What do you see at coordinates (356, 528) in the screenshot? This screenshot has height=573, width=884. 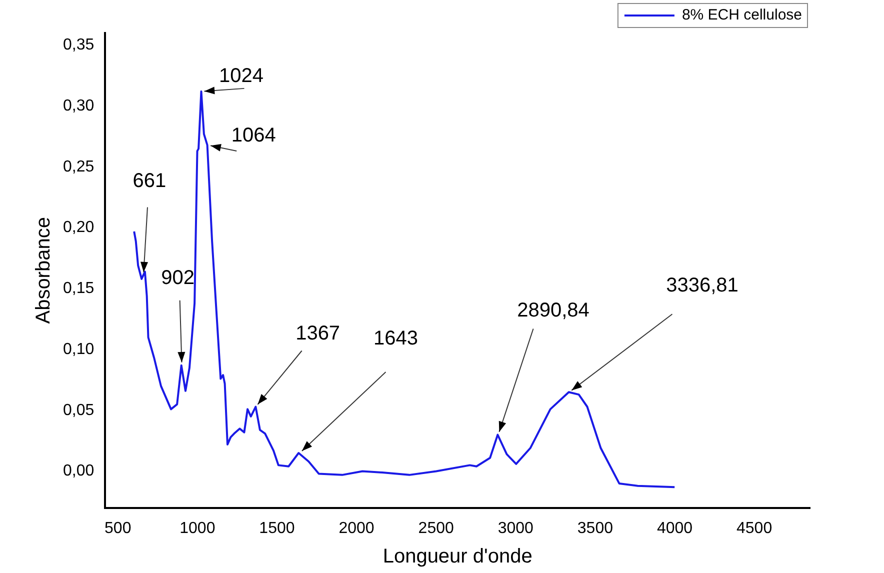 I see `x-tick-label: 2000` at bounding box center [356, 528].